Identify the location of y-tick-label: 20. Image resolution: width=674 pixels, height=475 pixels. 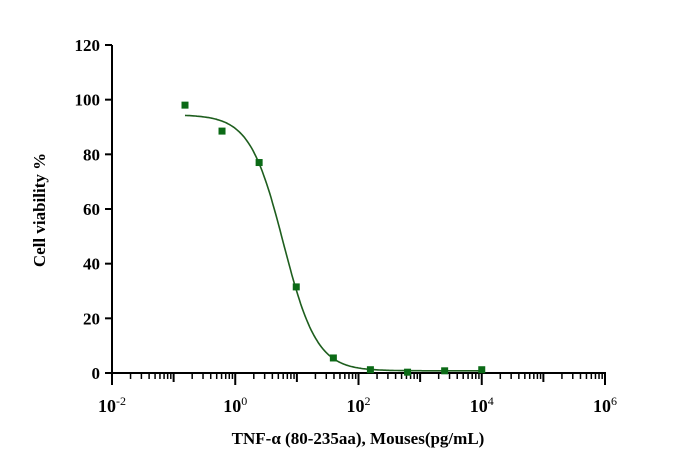
(91, 318).